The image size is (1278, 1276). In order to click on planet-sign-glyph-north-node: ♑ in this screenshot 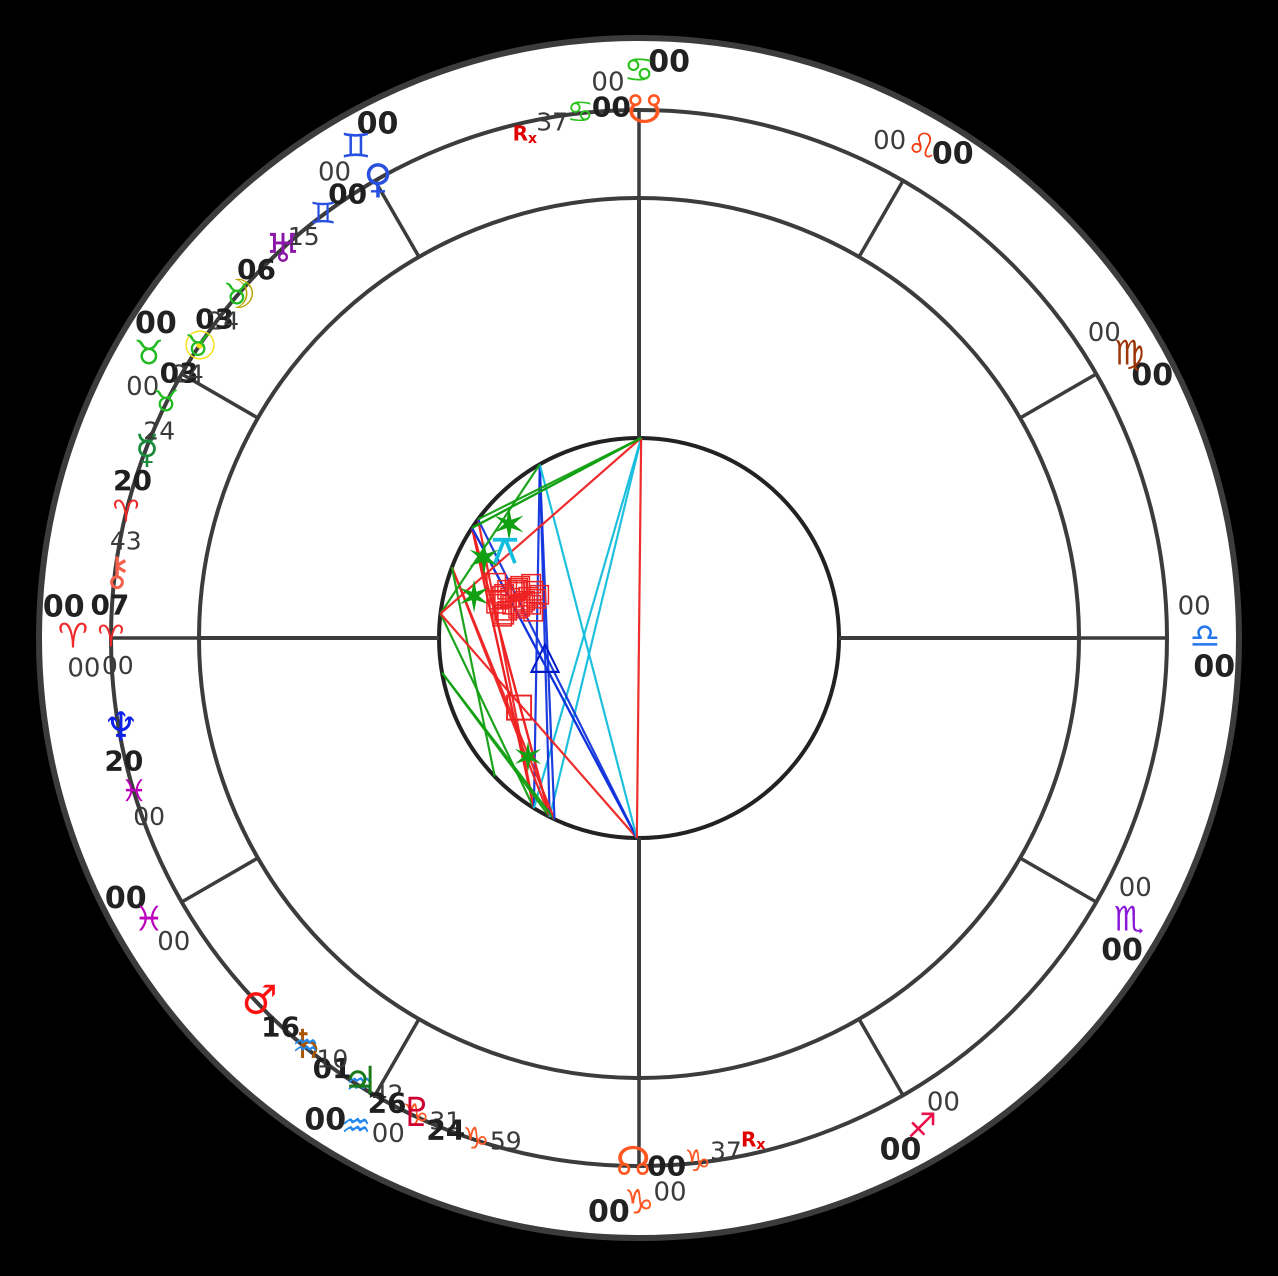, I will do `click(697, 1161)`.